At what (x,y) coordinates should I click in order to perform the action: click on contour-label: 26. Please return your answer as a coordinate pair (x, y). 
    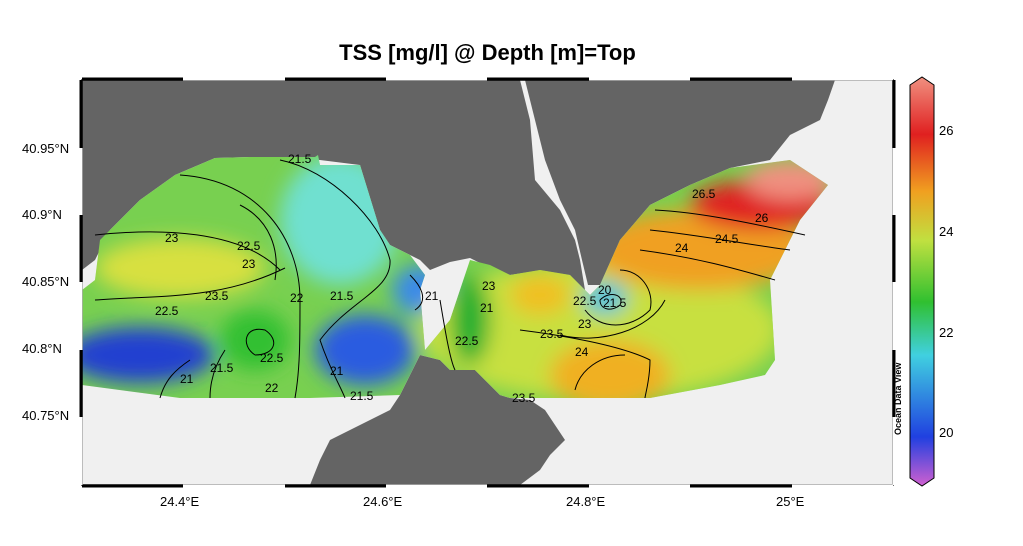
    Looking at the image, I should click on (762, 218).